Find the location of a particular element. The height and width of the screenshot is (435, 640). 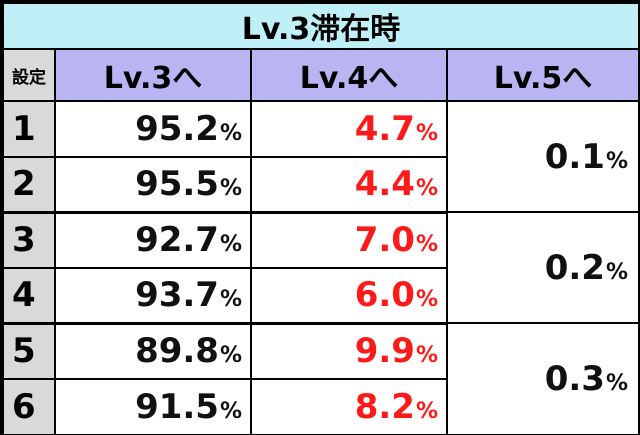

header-lv5: Lv.5へ is located at coordinates (543, 75).